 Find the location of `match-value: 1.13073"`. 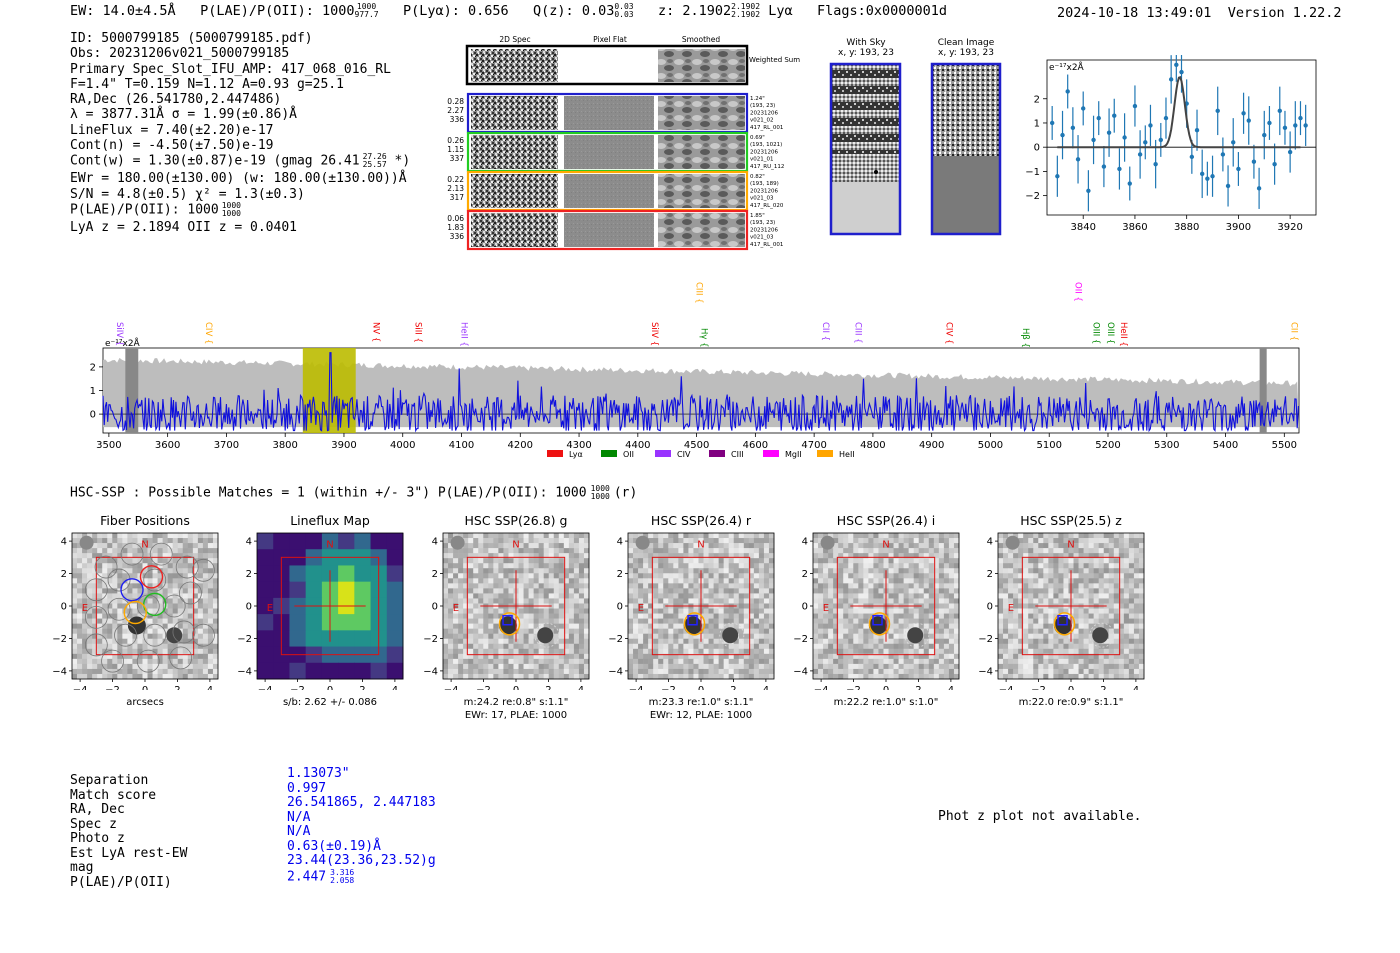

match-value: 1.13073" is located at coordinates (318, 773).